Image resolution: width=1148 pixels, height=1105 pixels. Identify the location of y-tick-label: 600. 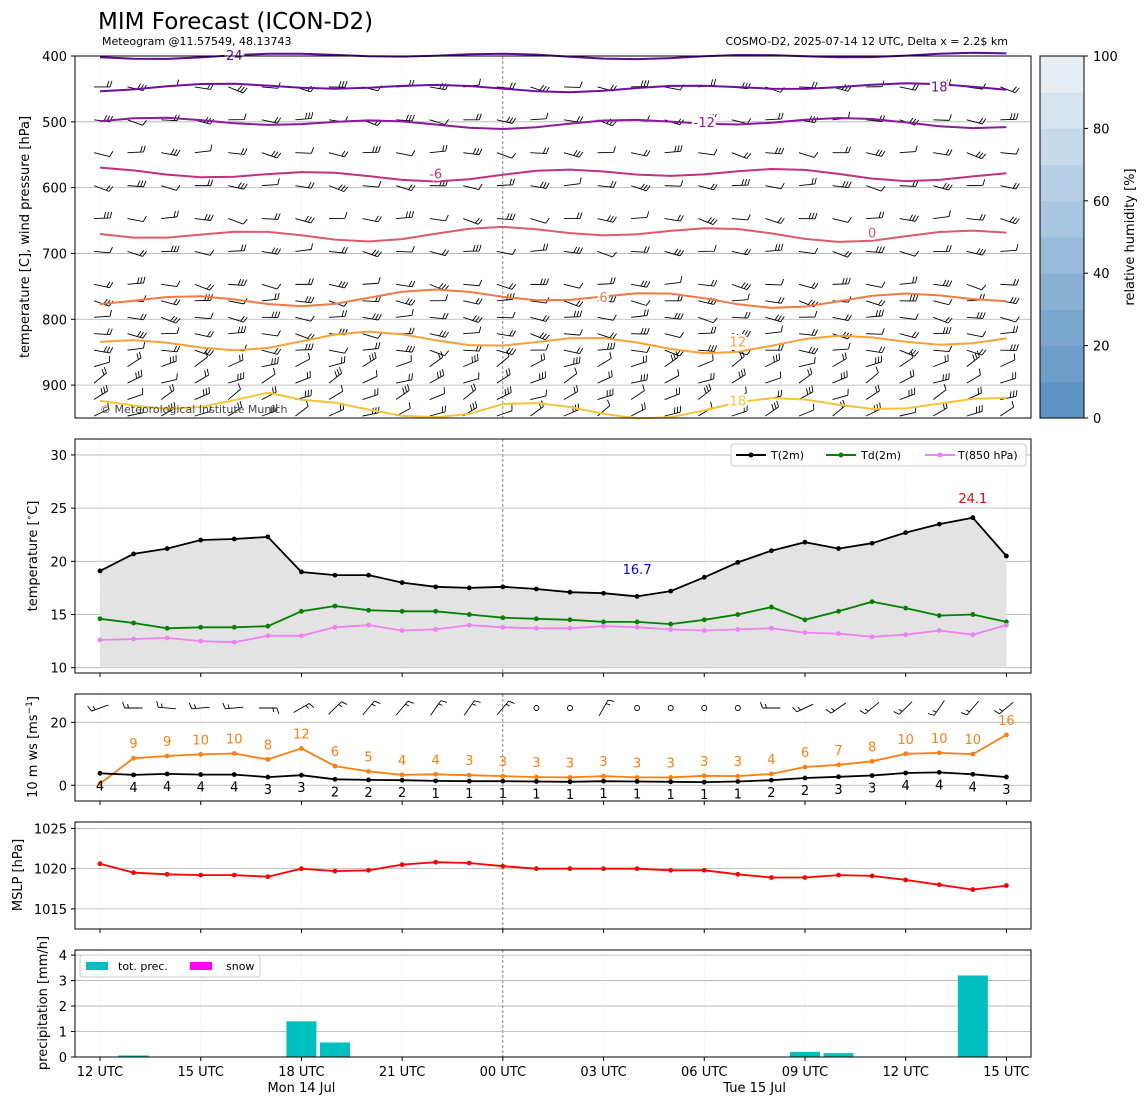
(54, 189).